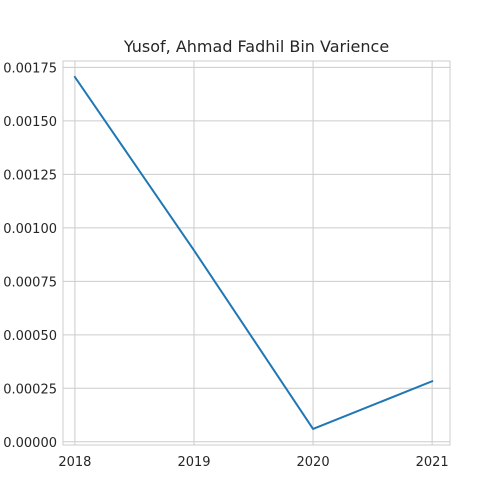 The image size is (500, 500). Describe the element at coordinates (30, 175) in the screenshot. I see `y-tick-label: 0.00125` at that location.